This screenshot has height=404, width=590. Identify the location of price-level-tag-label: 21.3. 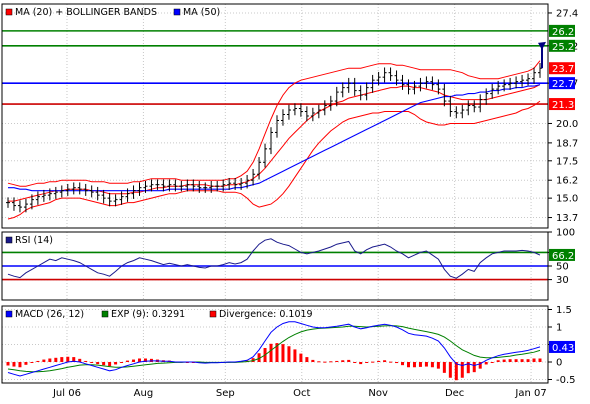
(563, 105).